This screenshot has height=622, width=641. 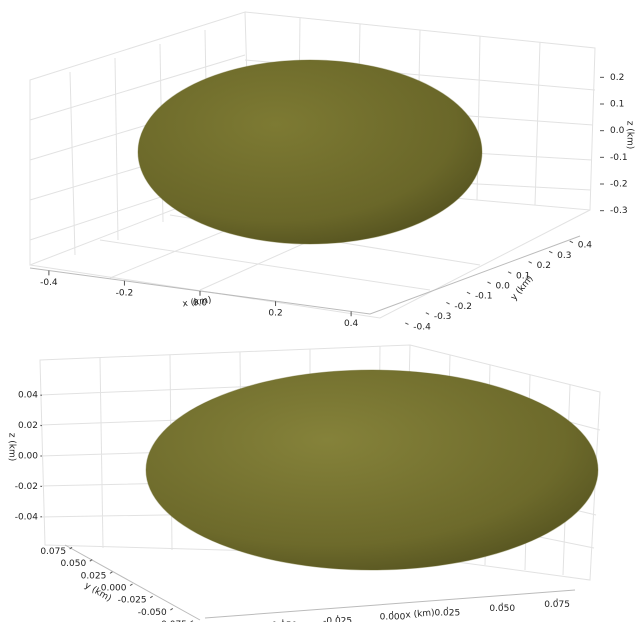 I want to click on y-tick-label: 0.0, so click(x=503, y=287).